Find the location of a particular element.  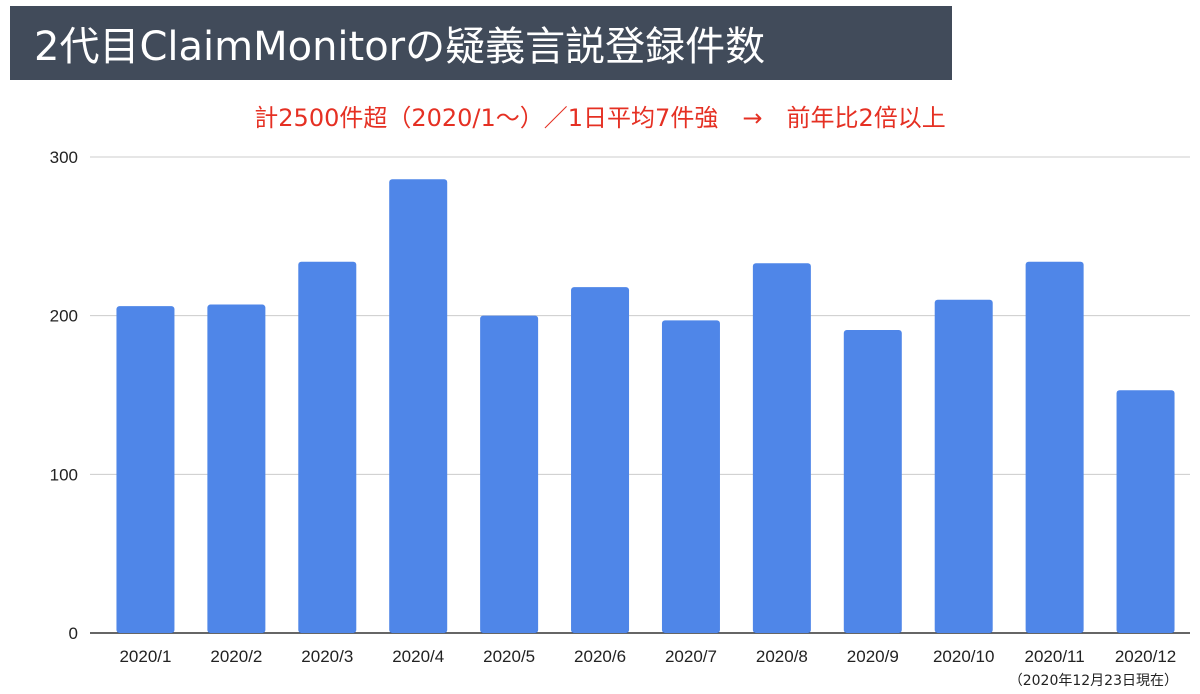

y-tick-label: 100 is located at coordinates (64, 474).